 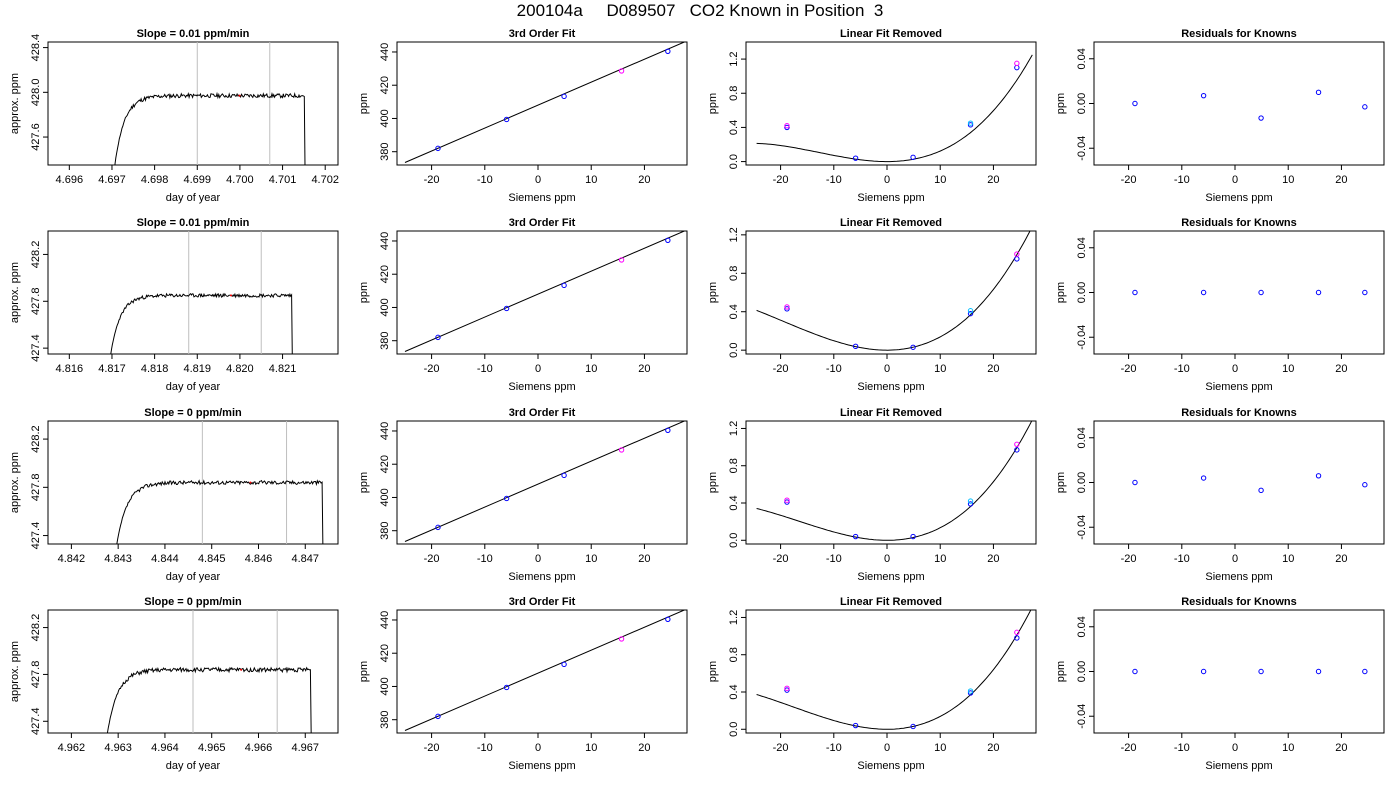 What do you see at coordinates (544, 291) in the screenshot?
I see `panel-2-2-fit-line` at bounding box center [544, 291].